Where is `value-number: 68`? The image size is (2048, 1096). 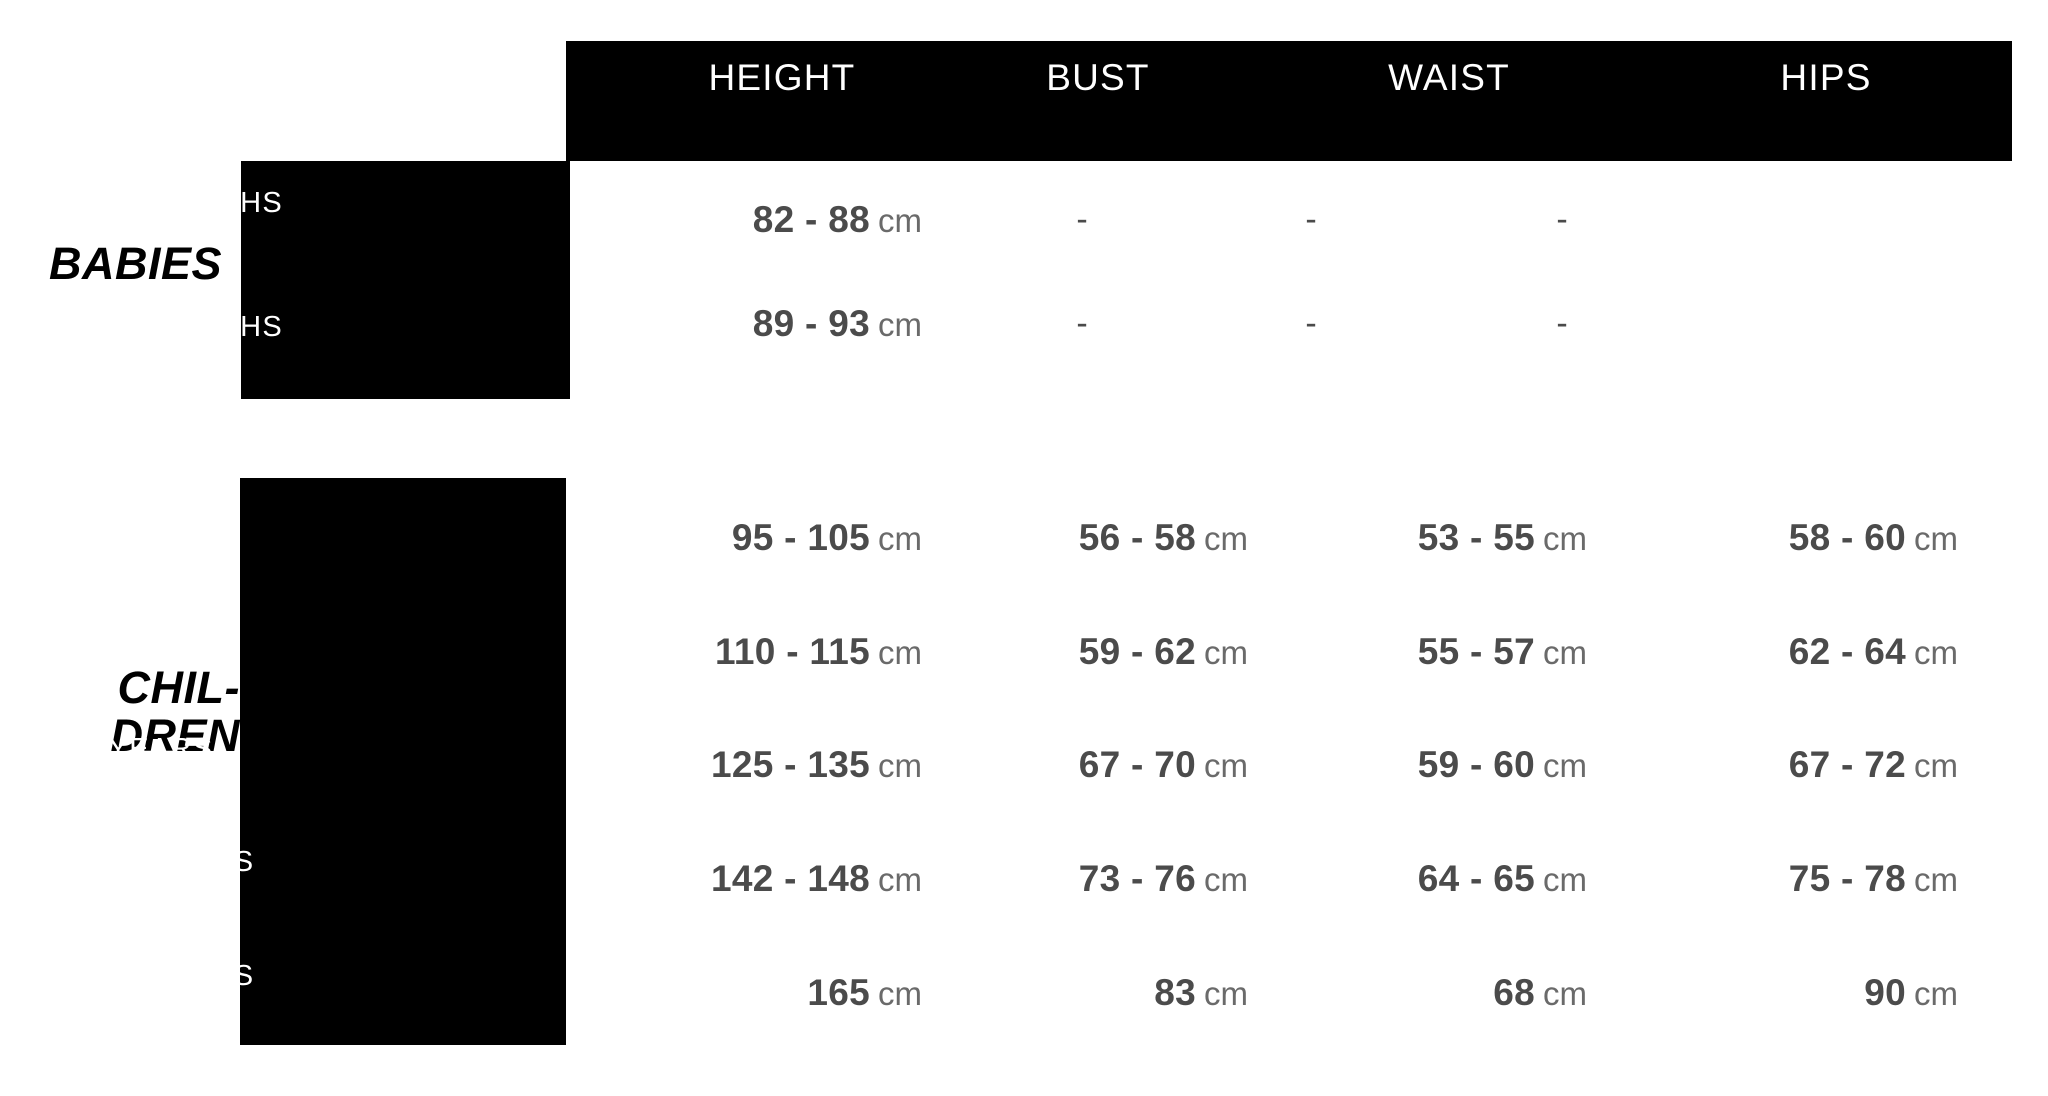 value-number: 68 is located at coordinates (1514, 992).